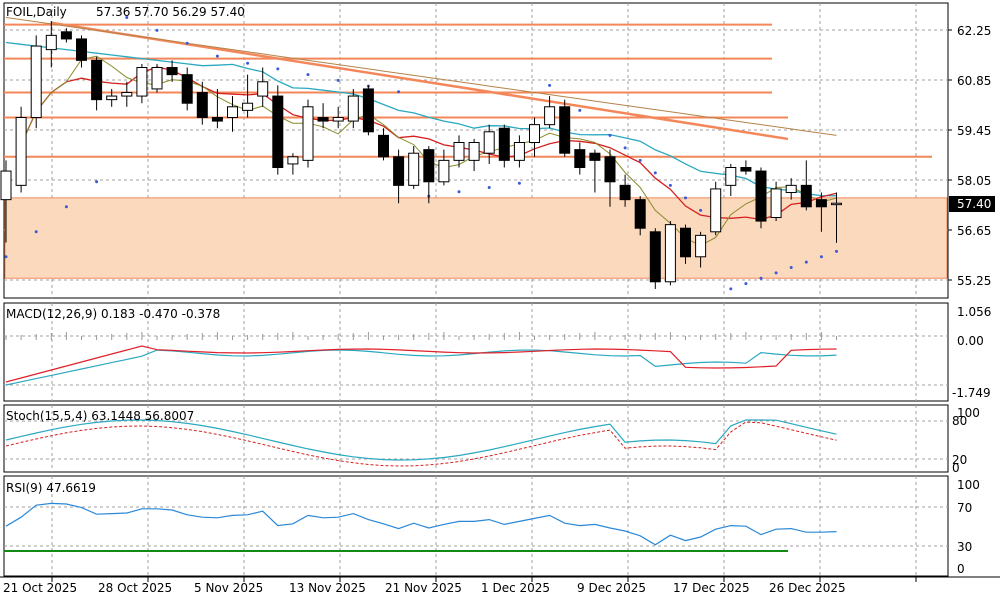 This screenshot has height=604, width=1000. What do you see at coordinates (611, 588) in the screenshot?
I see `date-label: 9 Dec 2025` at bounding box center [611, 588].